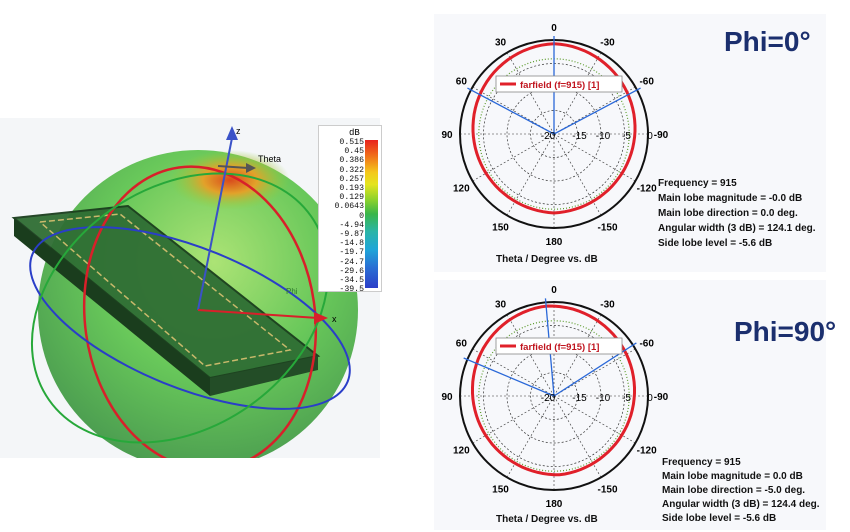 The width and height of the screenshot is (850, 532). Describe the element at coordinates (351, 262) in the screenshot. I see `legend-value: -24.7` at that location.